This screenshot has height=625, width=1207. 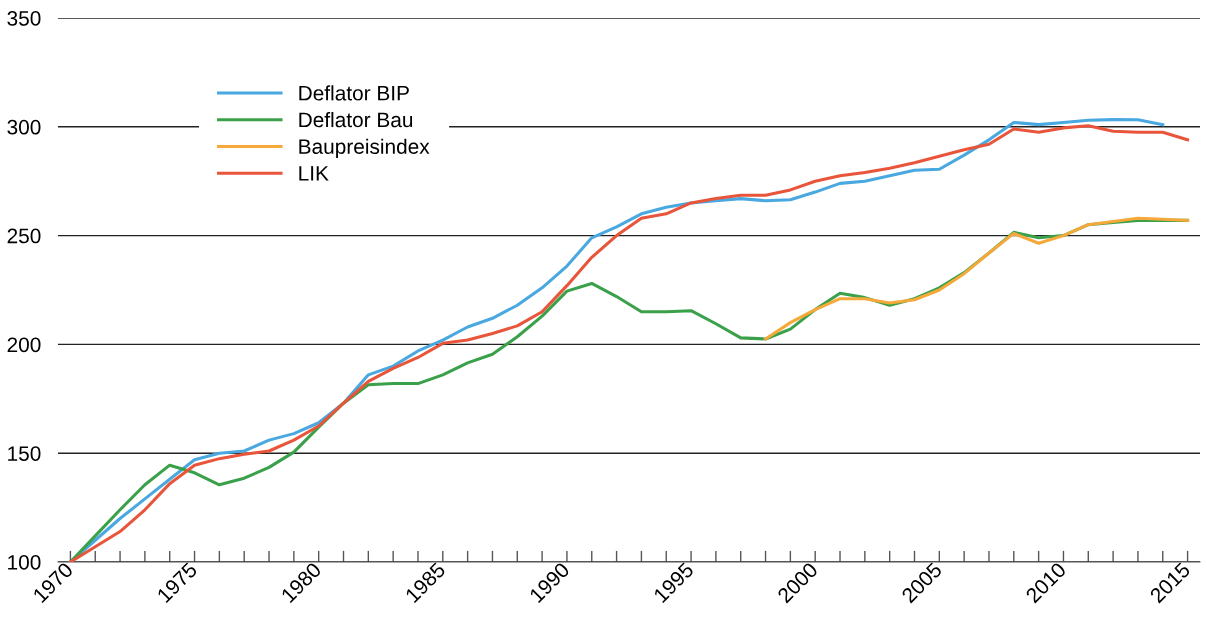 I want to click on y-tick-label: 200, so click(x=24, y=345).